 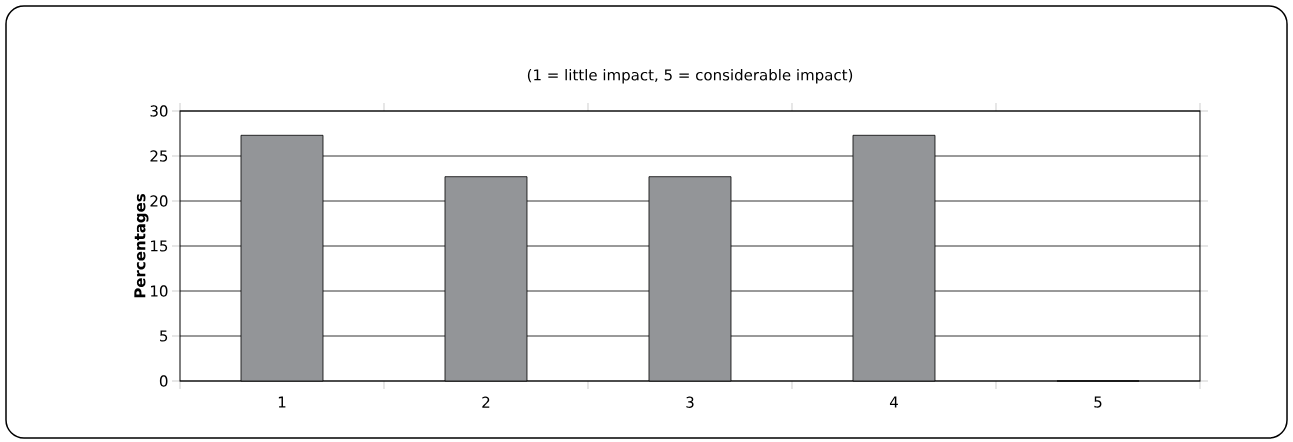 What do you see at coordinates (282, 402) in the screenshot?
I see `x-tick-label: 1` at bounding box center [282, 402].